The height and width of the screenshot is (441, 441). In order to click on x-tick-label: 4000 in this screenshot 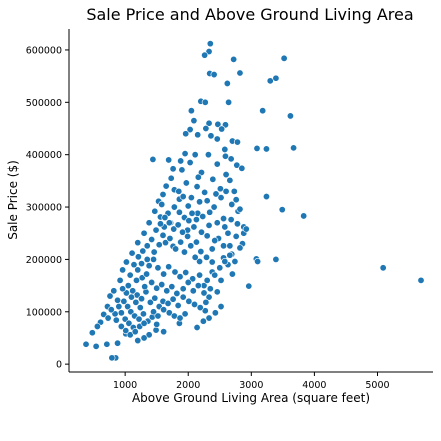, I will do `click(314, 385)`.